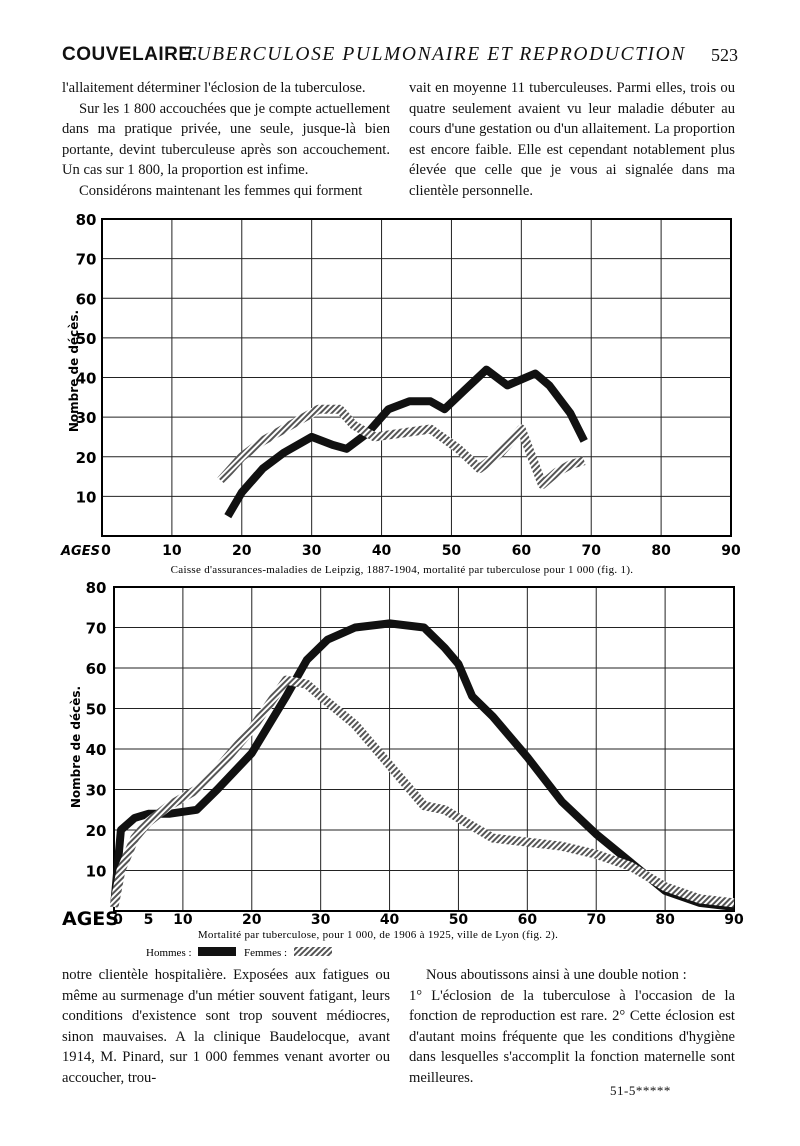 The height and width of the screenshot is (1146, 800). Describe the element at coordinates (265, 953) in the screenshot. I see `legend-label: Femmes :` at that location.